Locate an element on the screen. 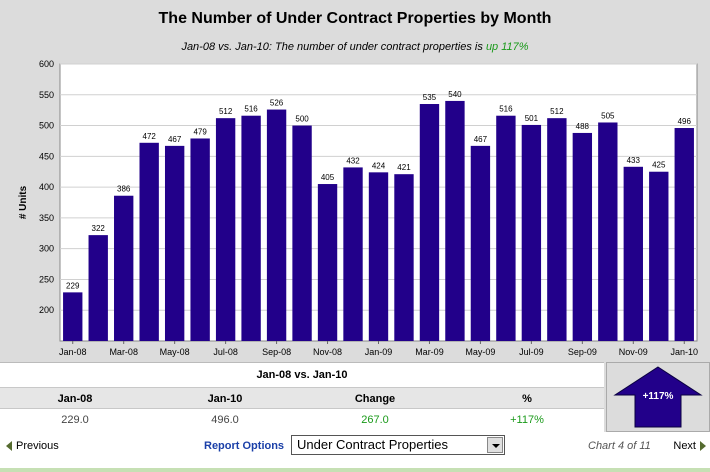 The height and width of the screenshot is (472, 710). up-arrow-icon is located at coordinates (658, 397).